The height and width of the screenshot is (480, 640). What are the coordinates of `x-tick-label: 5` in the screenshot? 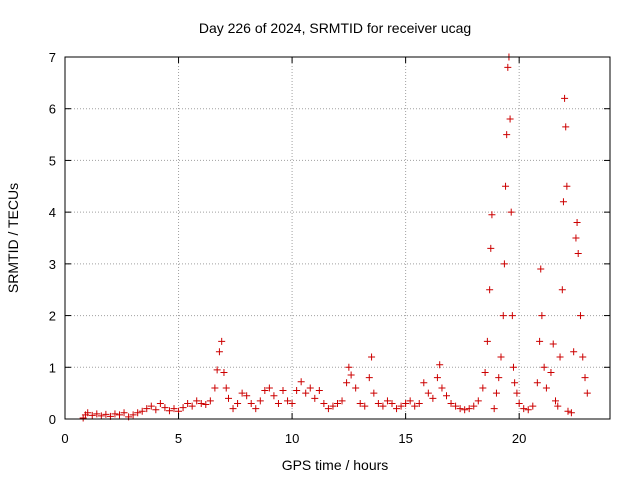 It's located at (178, 438).